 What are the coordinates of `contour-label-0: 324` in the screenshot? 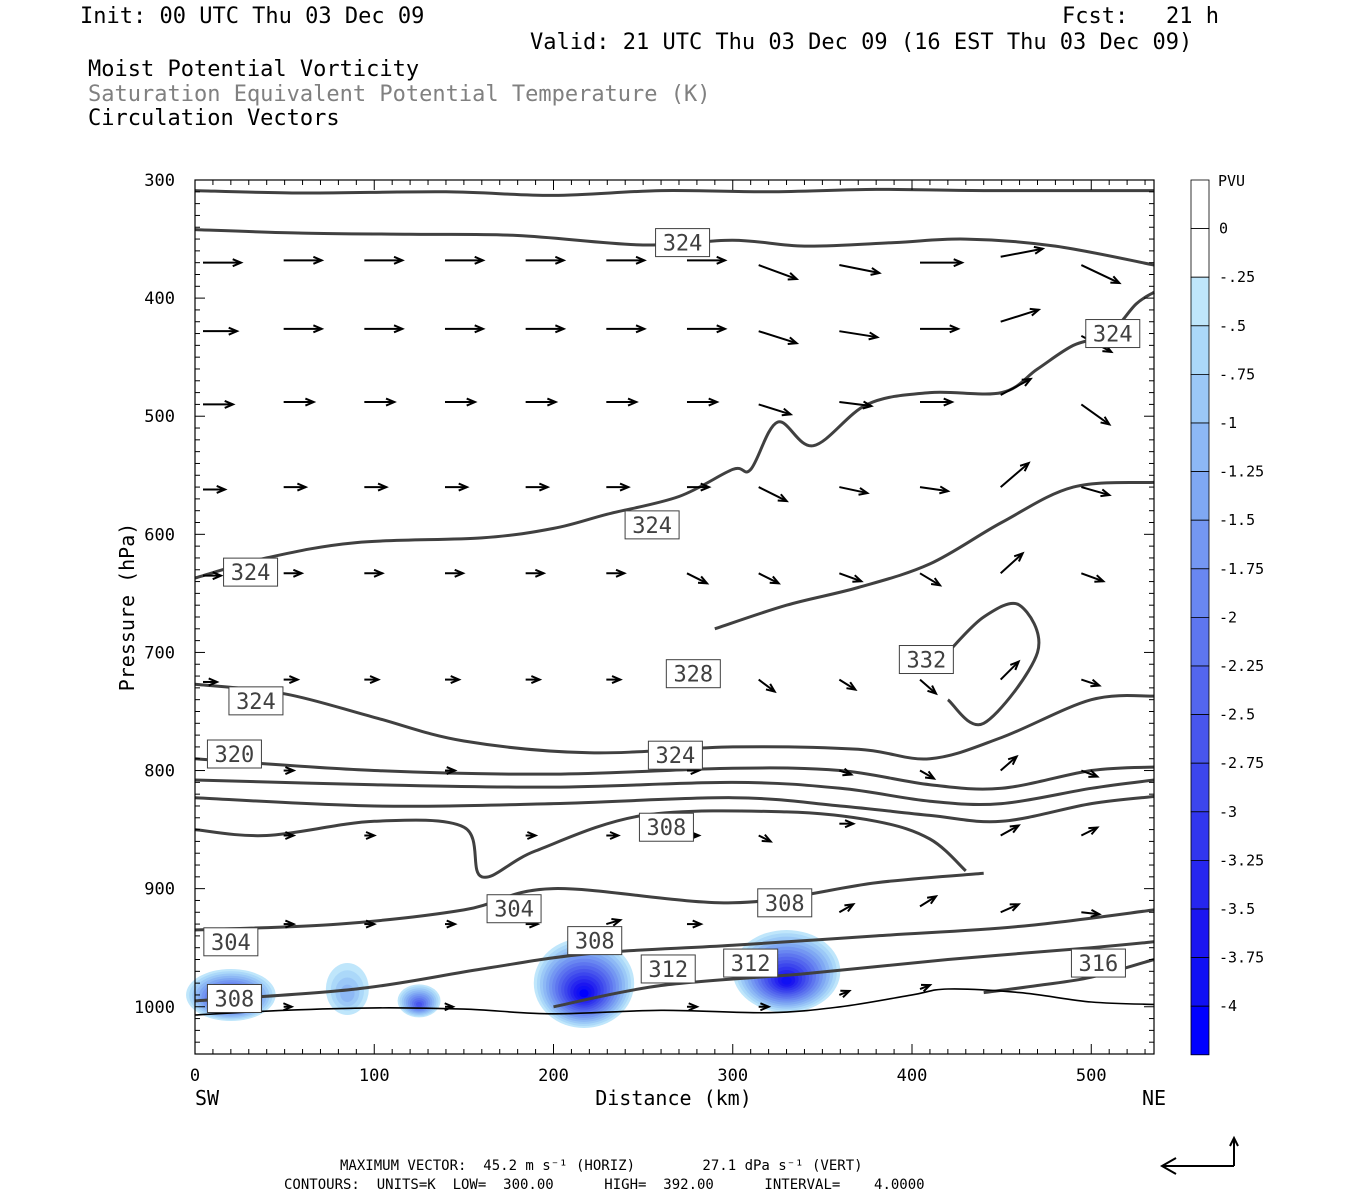 It's located at (683, 243).